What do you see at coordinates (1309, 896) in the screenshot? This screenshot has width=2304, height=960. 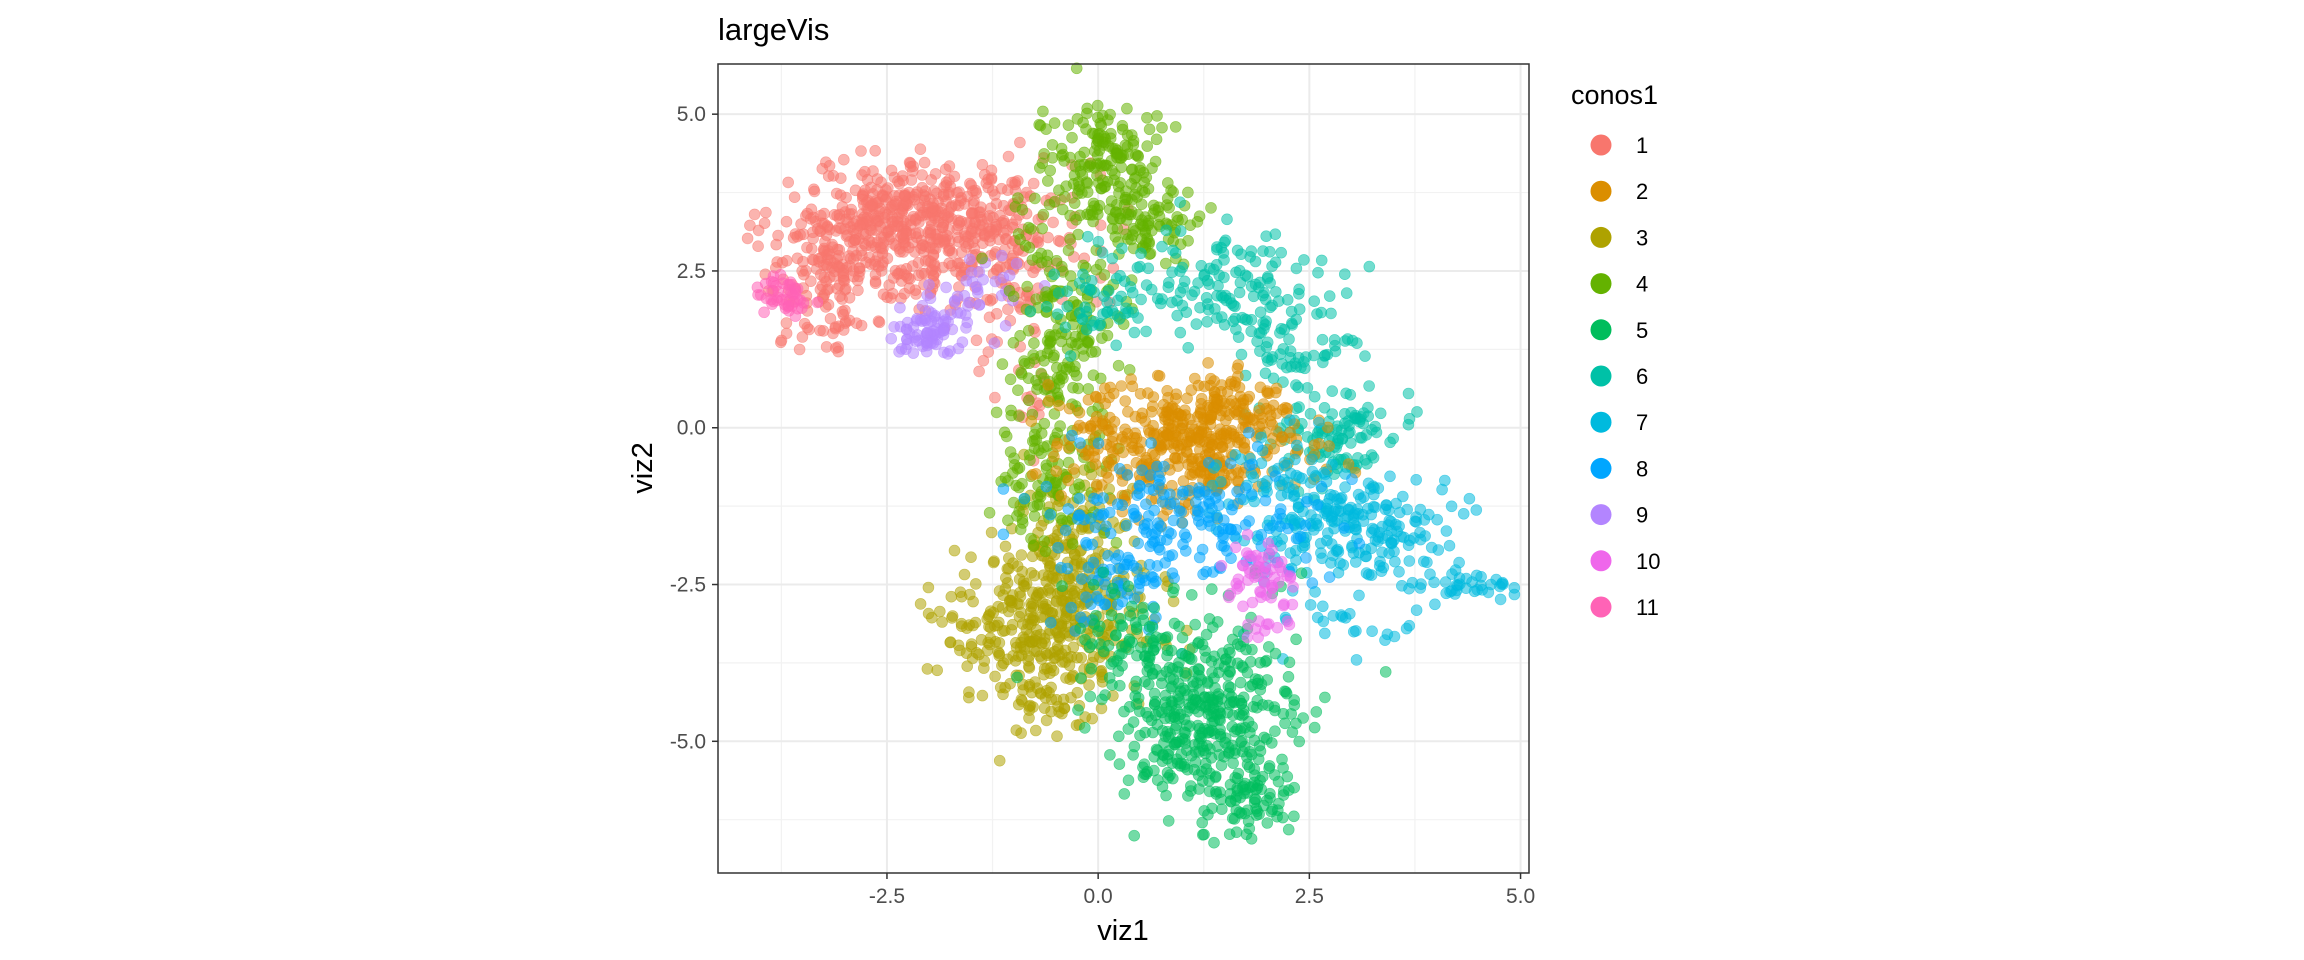 I see `x-tick-label: 2.5` at bounding box center [1309, 896].